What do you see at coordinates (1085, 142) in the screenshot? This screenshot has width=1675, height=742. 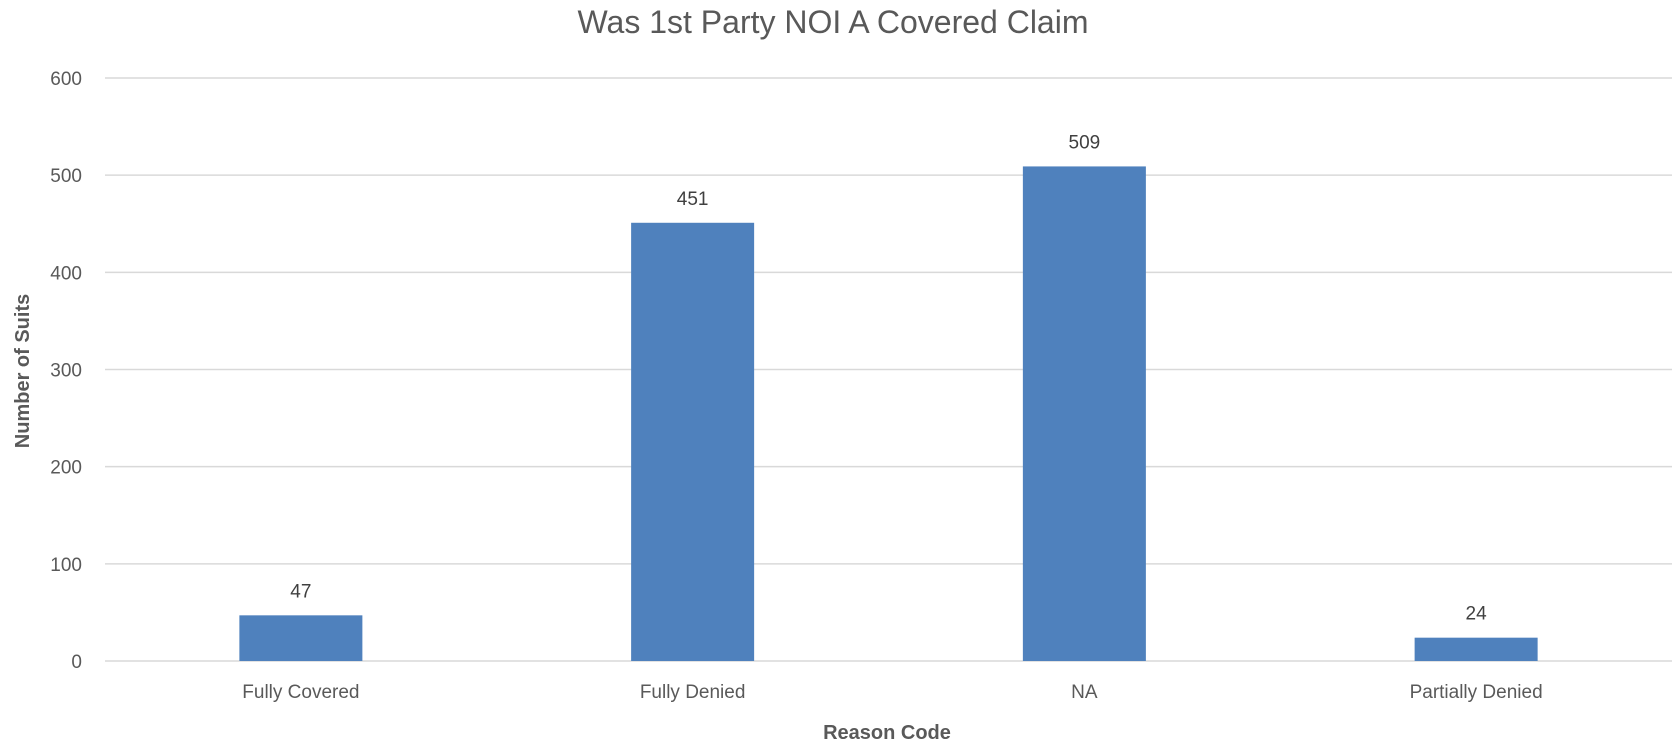 I see `data-label: 509` at bounding box center [1085, 142].